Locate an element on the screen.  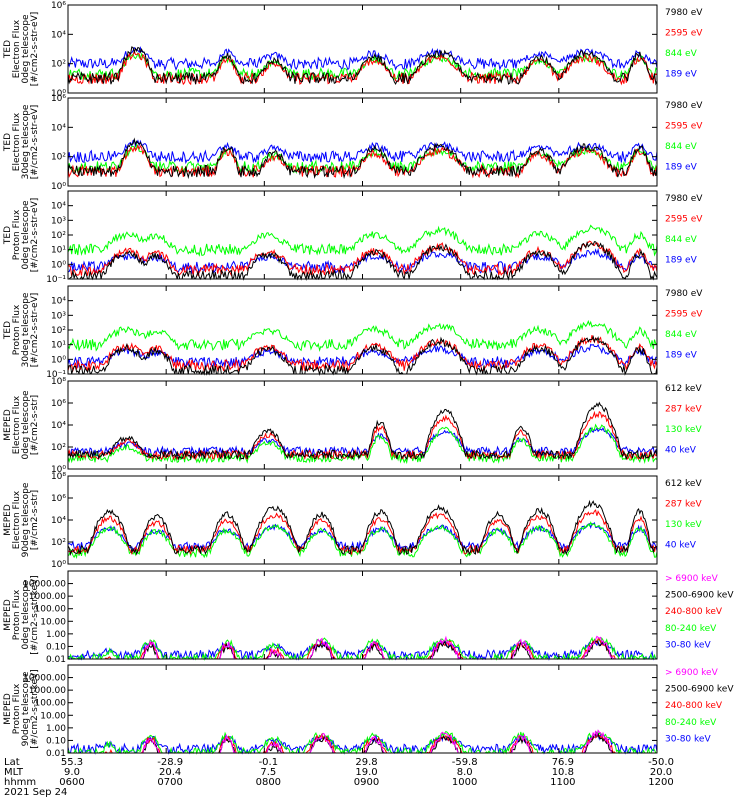
legend-entry: 287 keV is located at coordinates (683, 409).